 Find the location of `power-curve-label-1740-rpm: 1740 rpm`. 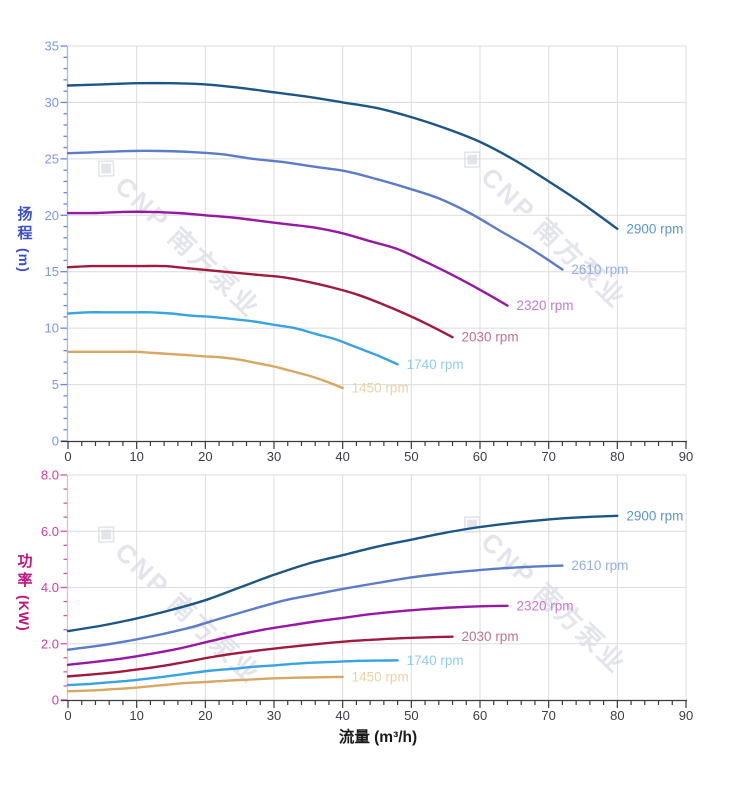

power-curve-label-1740-rpm: 1740 rpm is located at coordinates (435, 660).